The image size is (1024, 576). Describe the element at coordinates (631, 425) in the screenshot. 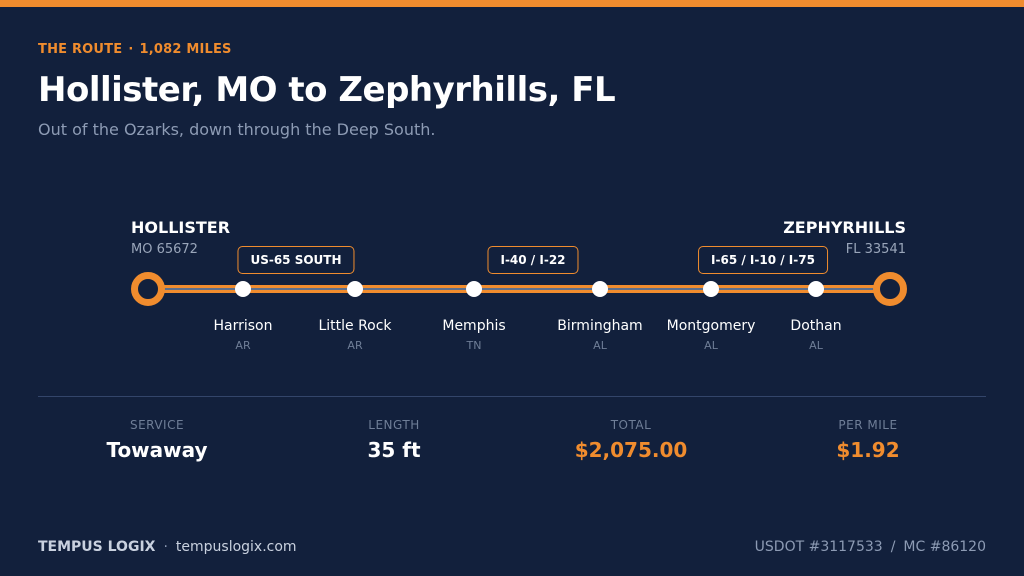

I see `stat-label: TOTAL` at that location.